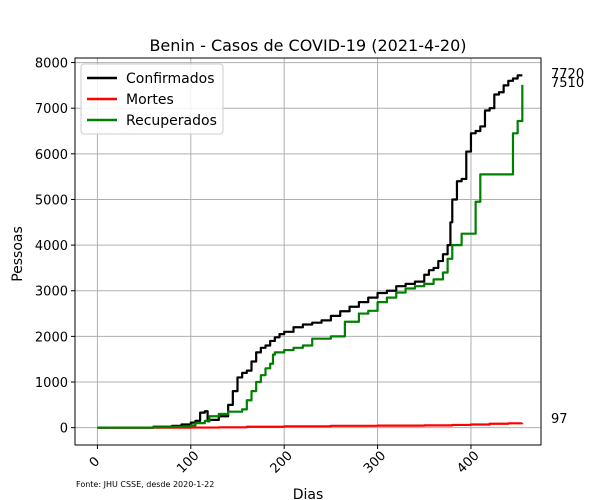  Describe the element at coordinates (188, 462) in the screenshot. I see `x-tick-label: 100` at that location.